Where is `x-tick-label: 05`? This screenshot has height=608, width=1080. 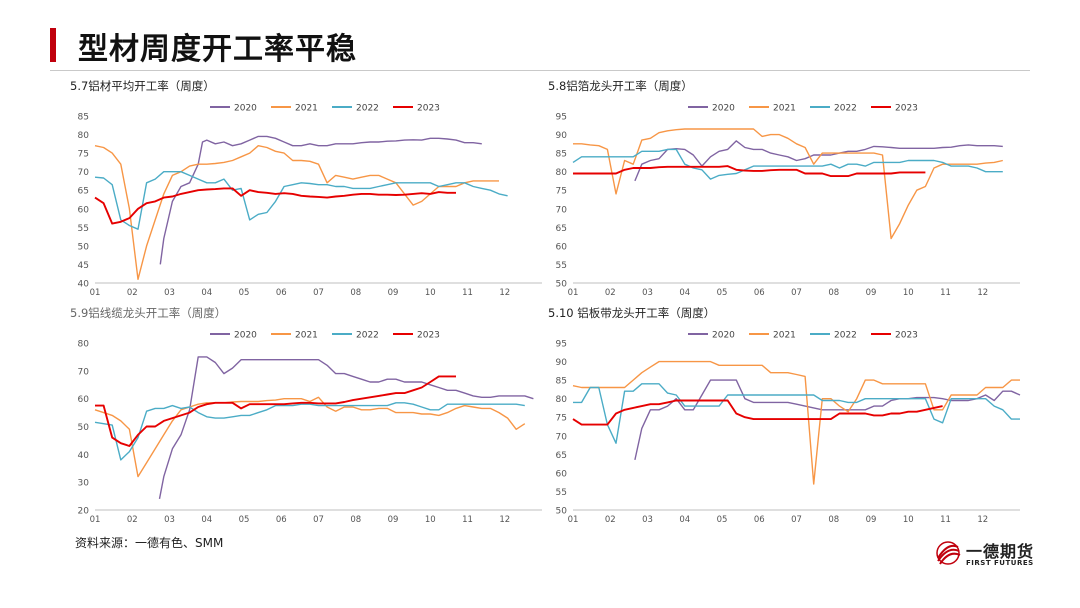 x-tick-label: 05 is located at coordinates (722, 520).